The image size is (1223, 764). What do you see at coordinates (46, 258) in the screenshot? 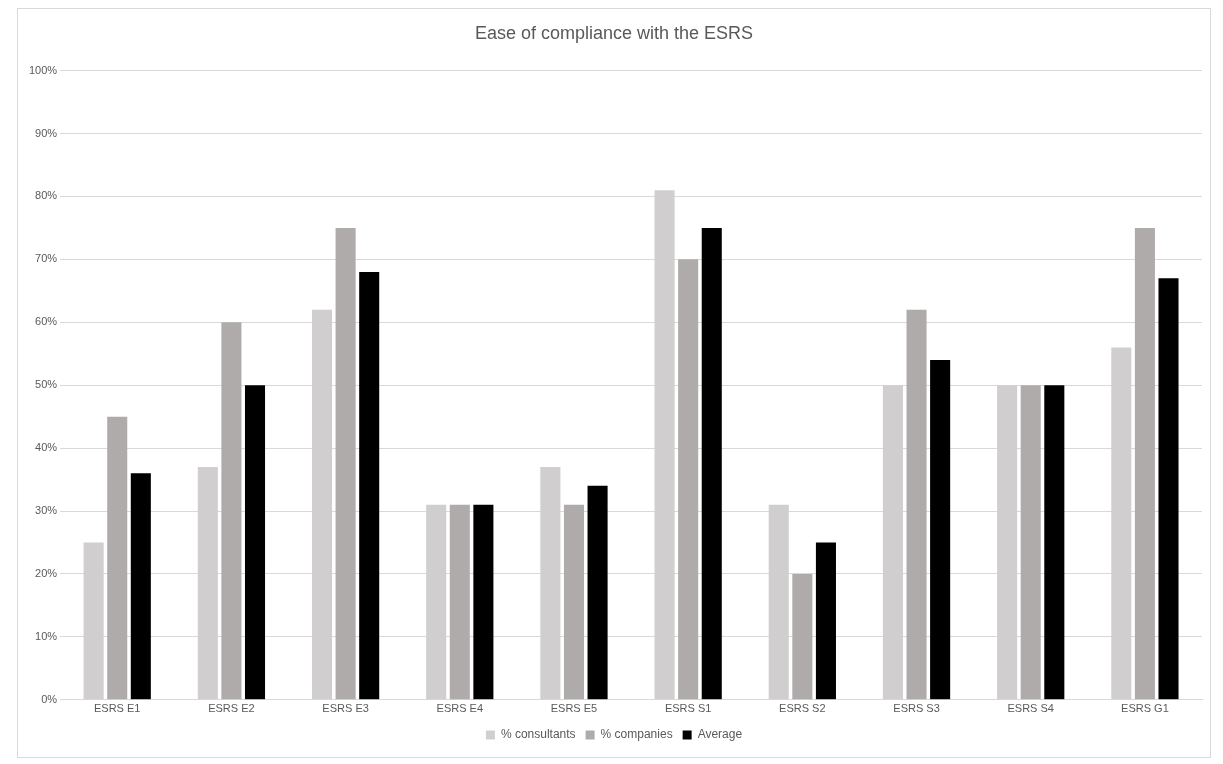
I see `y-tick-label: 70%` at bounding box center [46, 258].